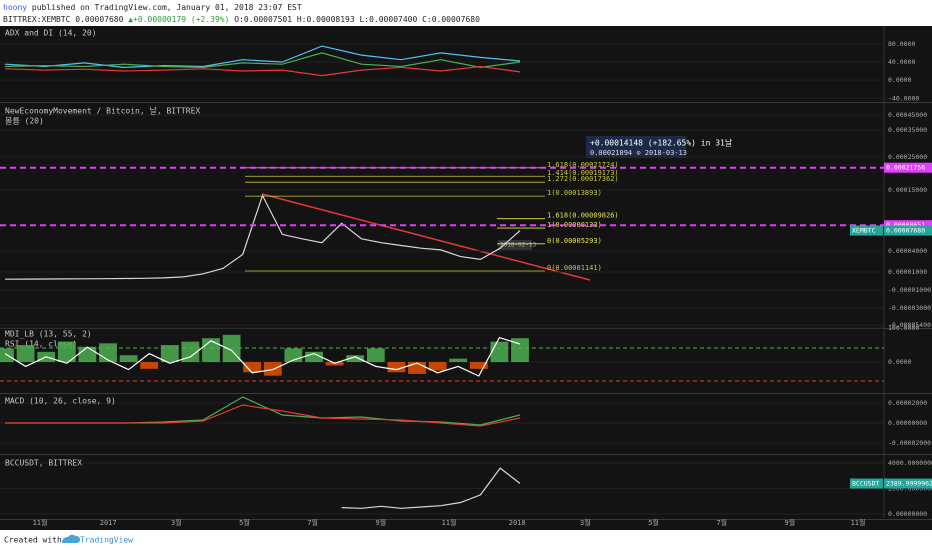  I want to click on price-label: 0.00021756, so click(905, 168).